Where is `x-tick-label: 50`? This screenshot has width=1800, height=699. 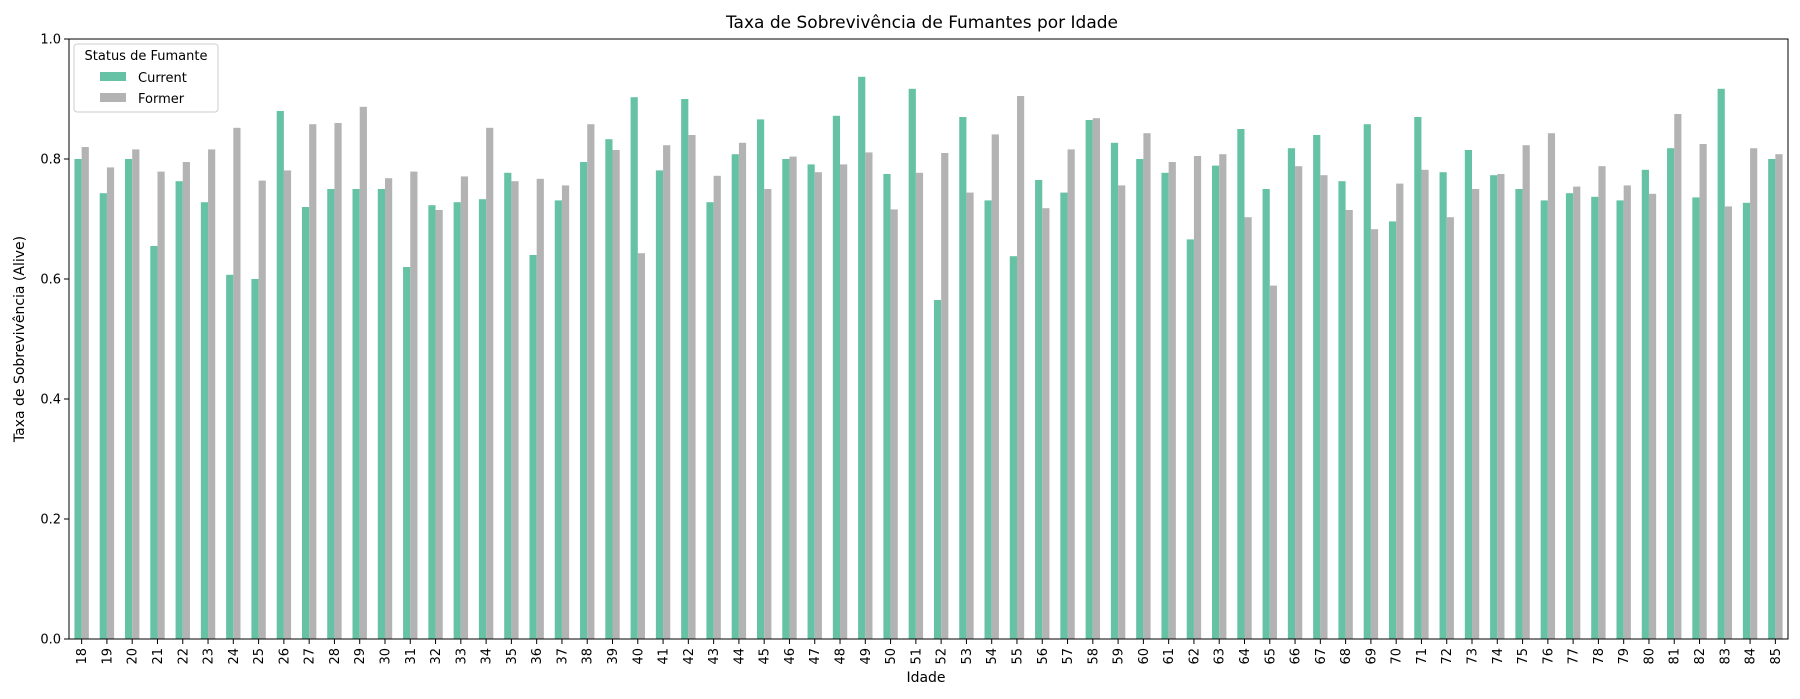
x-tick-label: 50 is located at coordinates (891, 656).